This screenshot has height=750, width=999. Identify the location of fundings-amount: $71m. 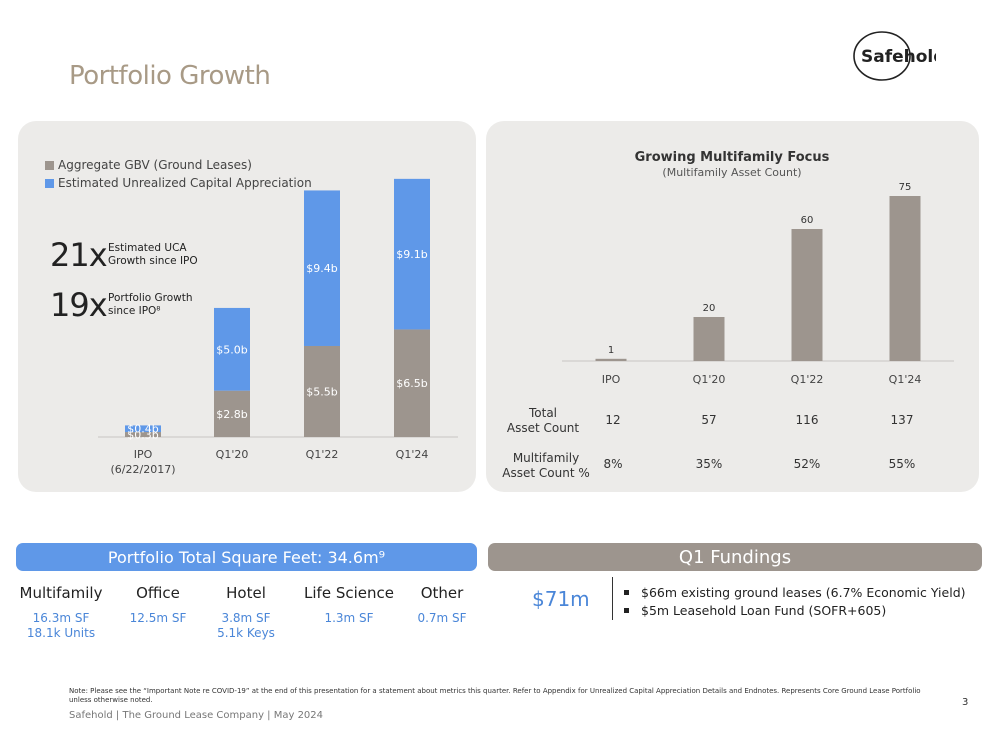
(561, 599).